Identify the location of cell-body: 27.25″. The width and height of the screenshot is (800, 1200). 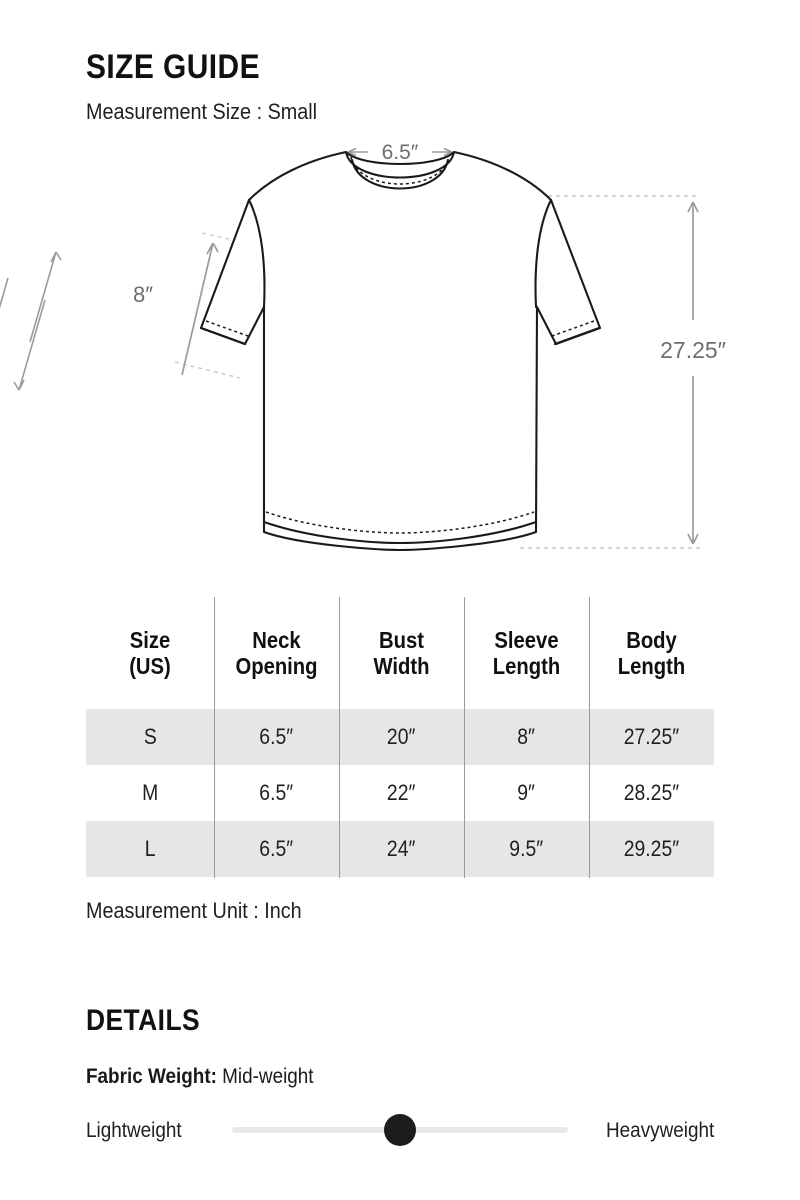
(651, 737).